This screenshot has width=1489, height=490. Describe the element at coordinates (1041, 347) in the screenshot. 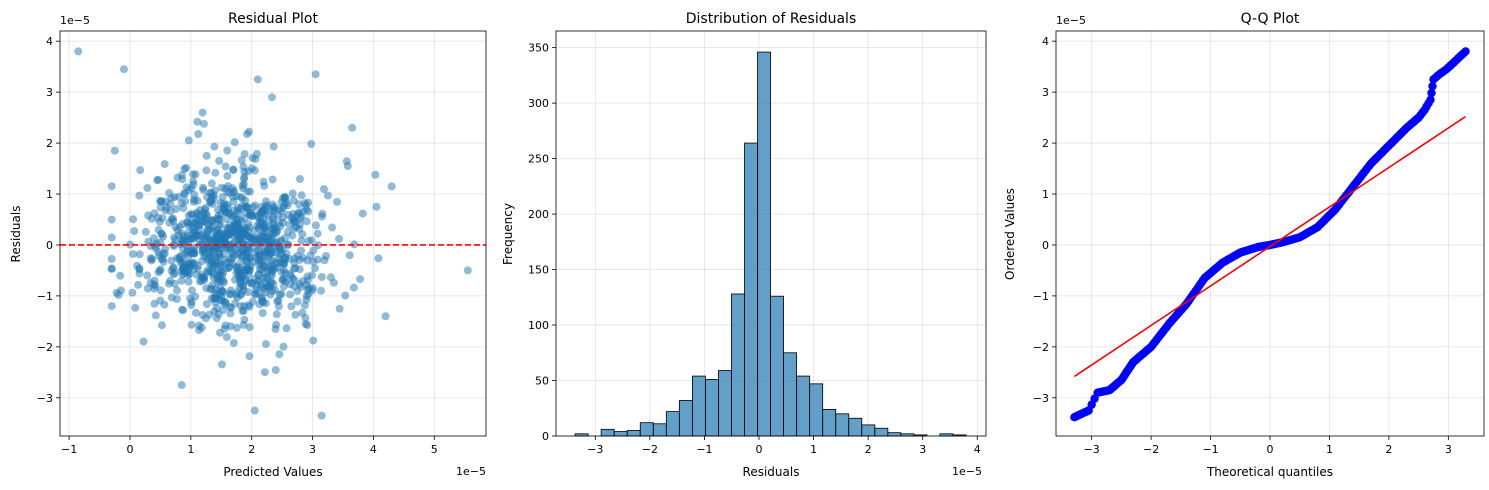

I see `qq-plot-ytick-label: −2` at that location.